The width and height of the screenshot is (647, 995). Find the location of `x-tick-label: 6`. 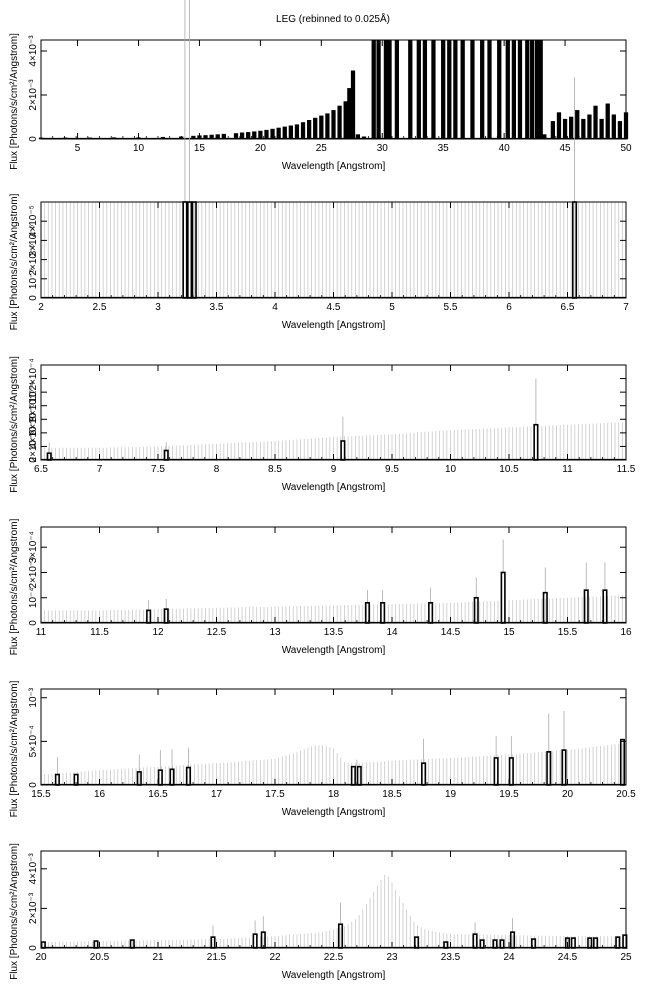

x-tick-label: 6 is located at coordinates (509, 307).